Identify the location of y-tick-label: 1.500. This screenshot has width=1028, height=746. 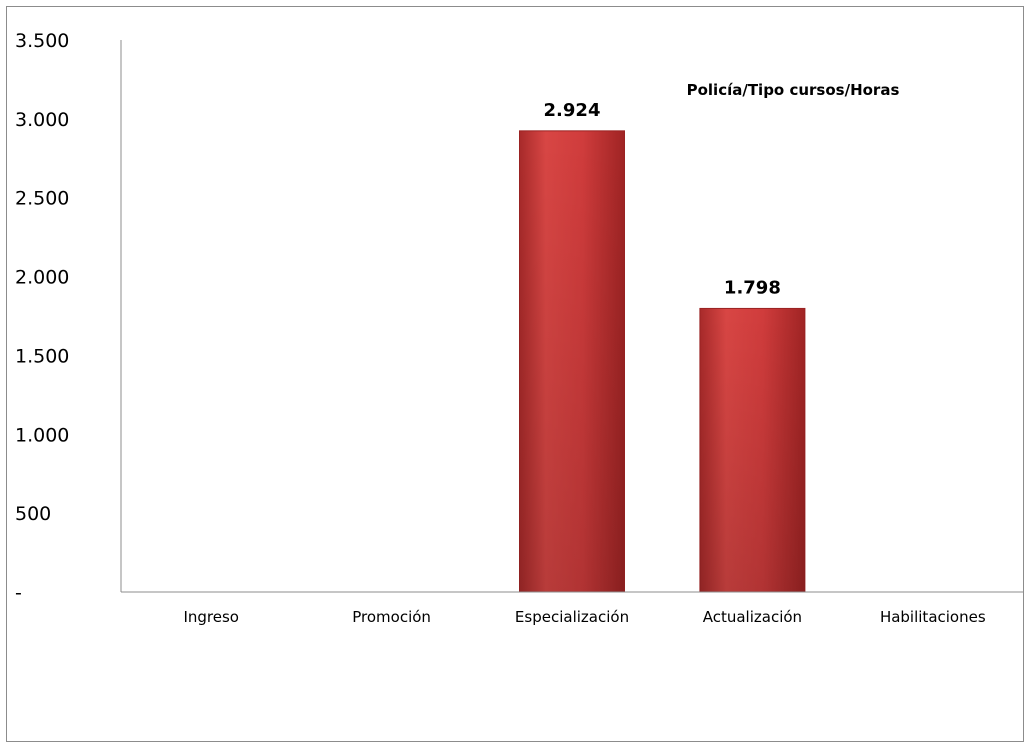
(42, 356).